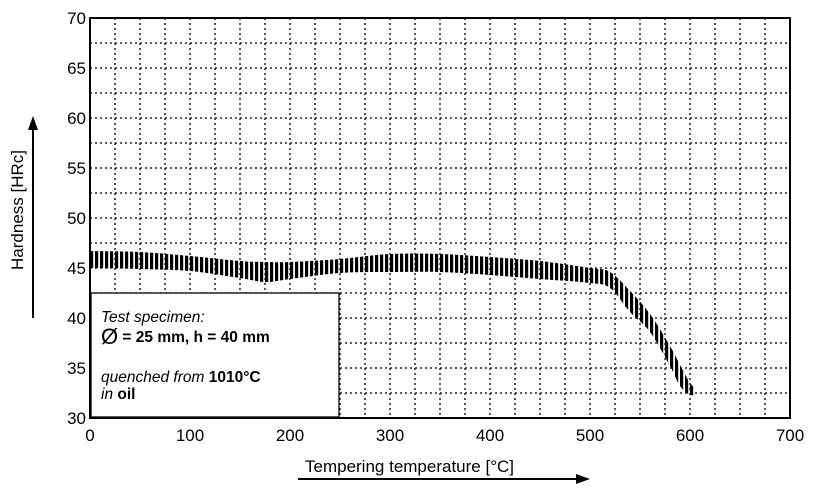 This screenshot has width=814, height=493. Describe the element at coordinates (190, 435) in the screenshot. I see `x-tick-label: 100` at that location.